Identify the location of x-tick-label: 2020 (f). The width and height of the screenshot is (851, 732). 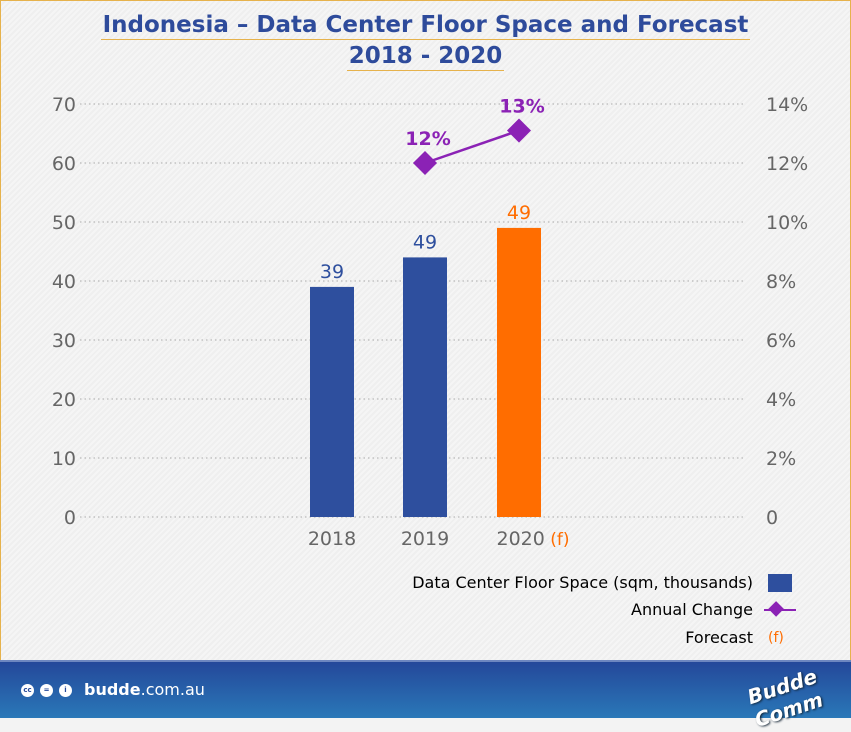
(532, 539).